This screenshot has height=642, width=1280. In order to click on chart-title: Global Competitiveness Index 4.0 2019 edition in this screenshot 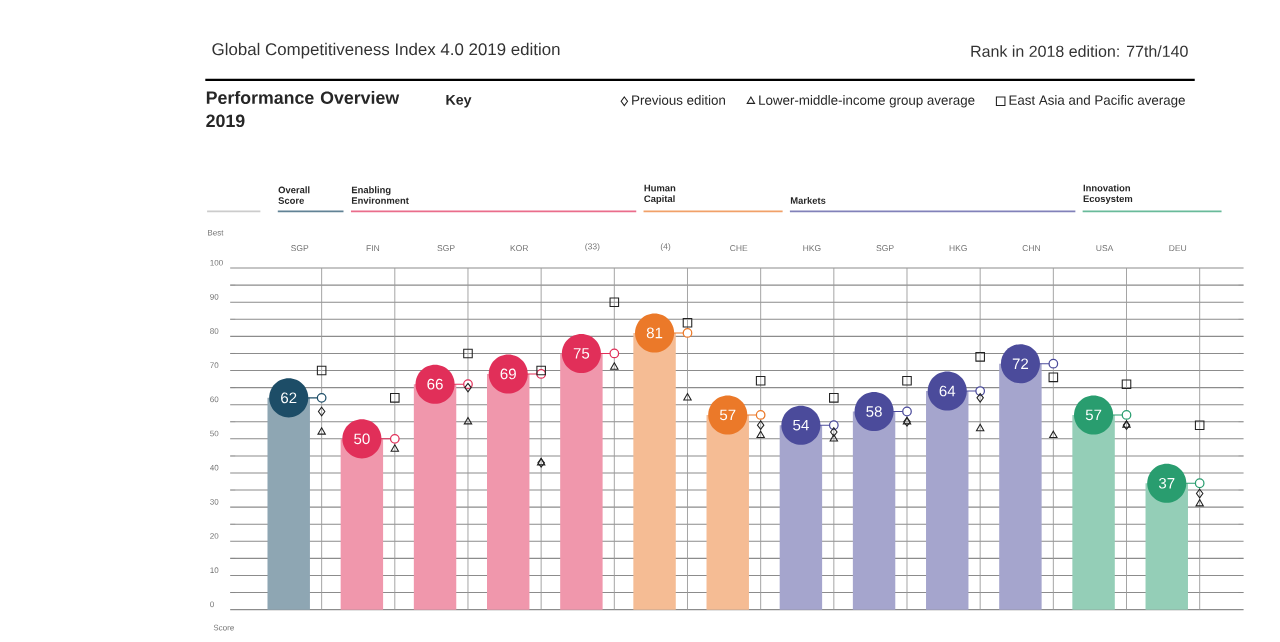, I will do `click(386, 51)`.